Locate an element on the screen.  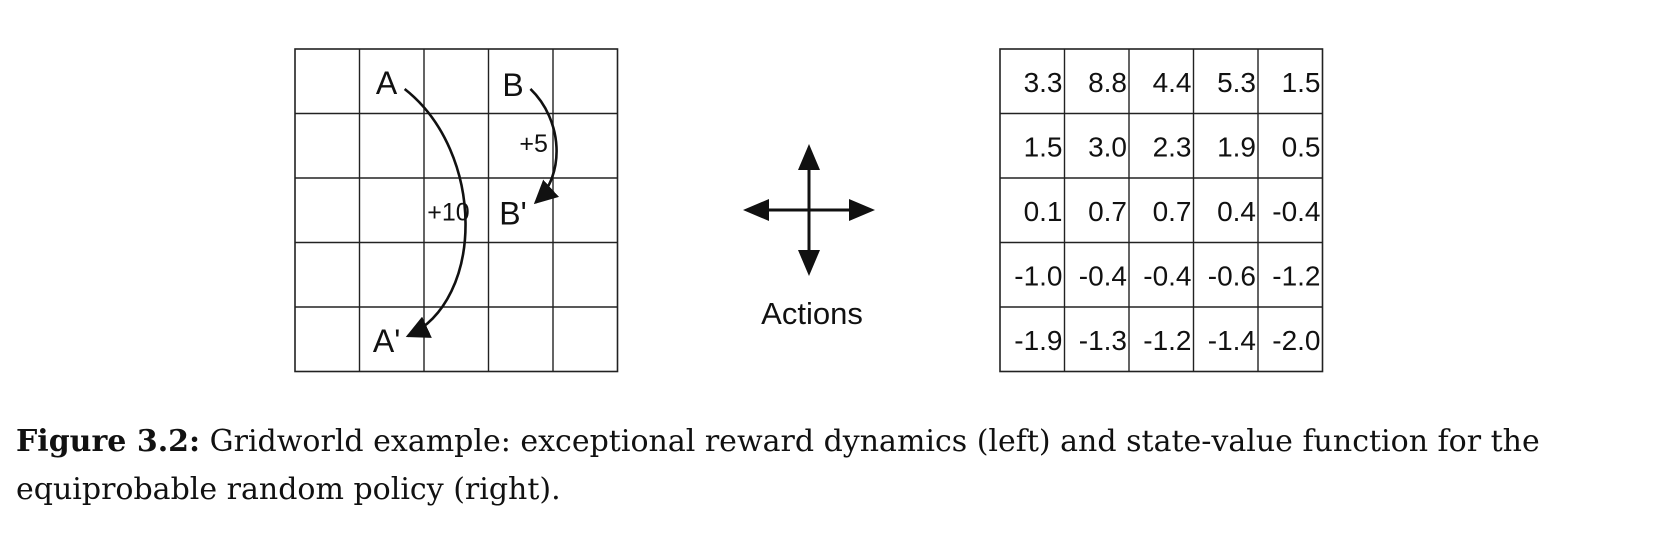
value-cell: -2.0 is located at coordinates (1296, 340).